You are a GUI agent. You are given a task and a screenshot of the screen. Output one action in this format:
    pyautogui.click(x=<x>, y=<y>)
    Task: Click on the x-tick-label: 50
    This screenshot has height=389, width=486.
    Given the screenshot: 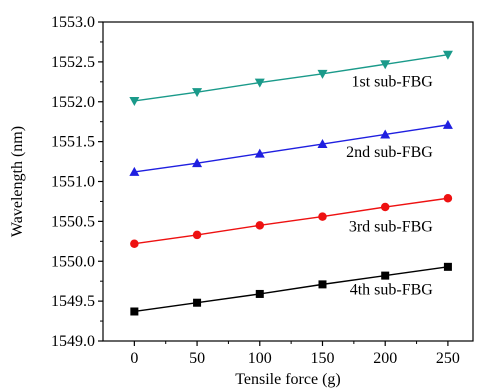 What is the action you would take?
    pyautogui.click(x=197, y=358)
    